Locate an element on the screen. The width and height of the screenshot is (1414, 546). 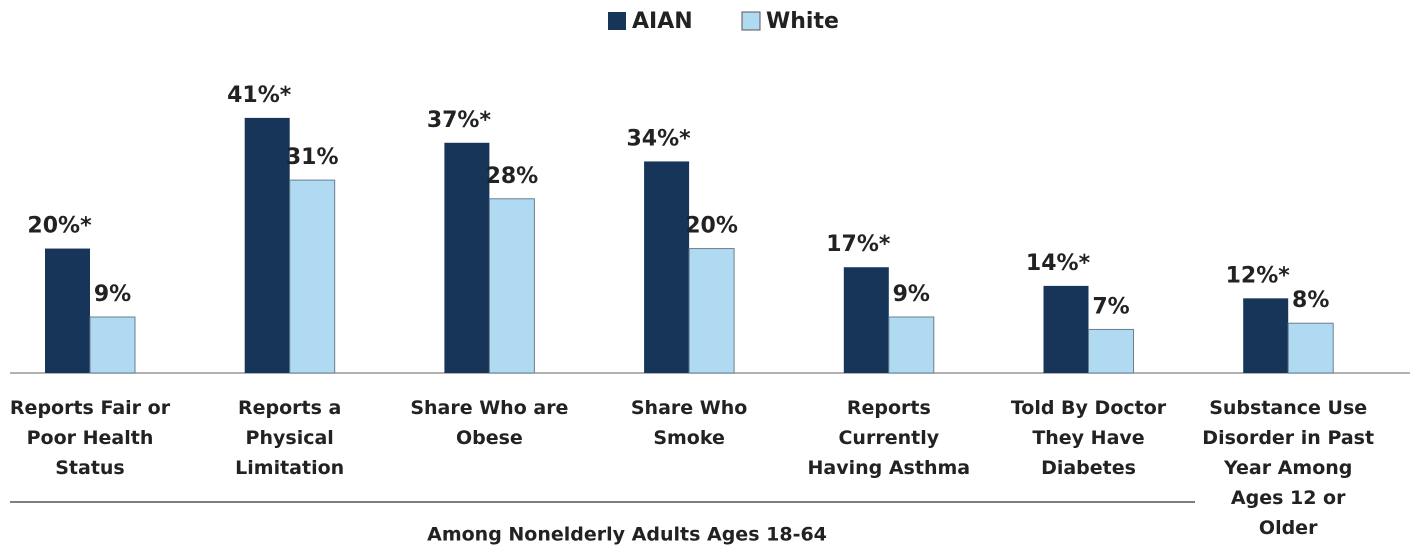
data-label: 12%* is located at coordinates (1258, 275).